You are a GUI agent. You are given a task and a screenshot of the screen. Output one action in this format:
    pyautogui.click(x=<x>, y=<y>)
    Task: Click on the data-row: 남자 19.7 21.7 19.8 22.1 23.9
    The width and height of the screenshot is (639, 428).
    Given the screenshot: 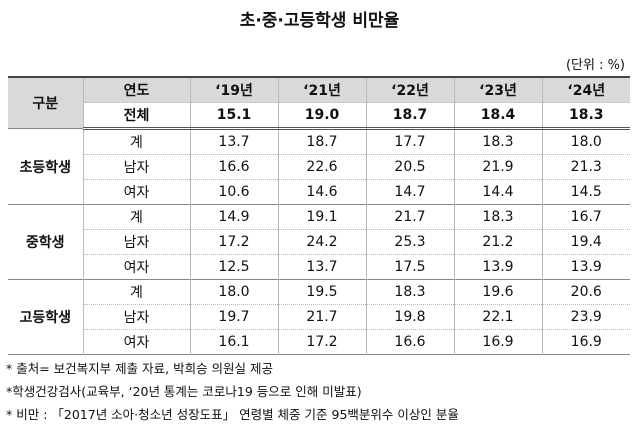 What is the action you would take?
    pyautogui.click(x=319, y=317)
    